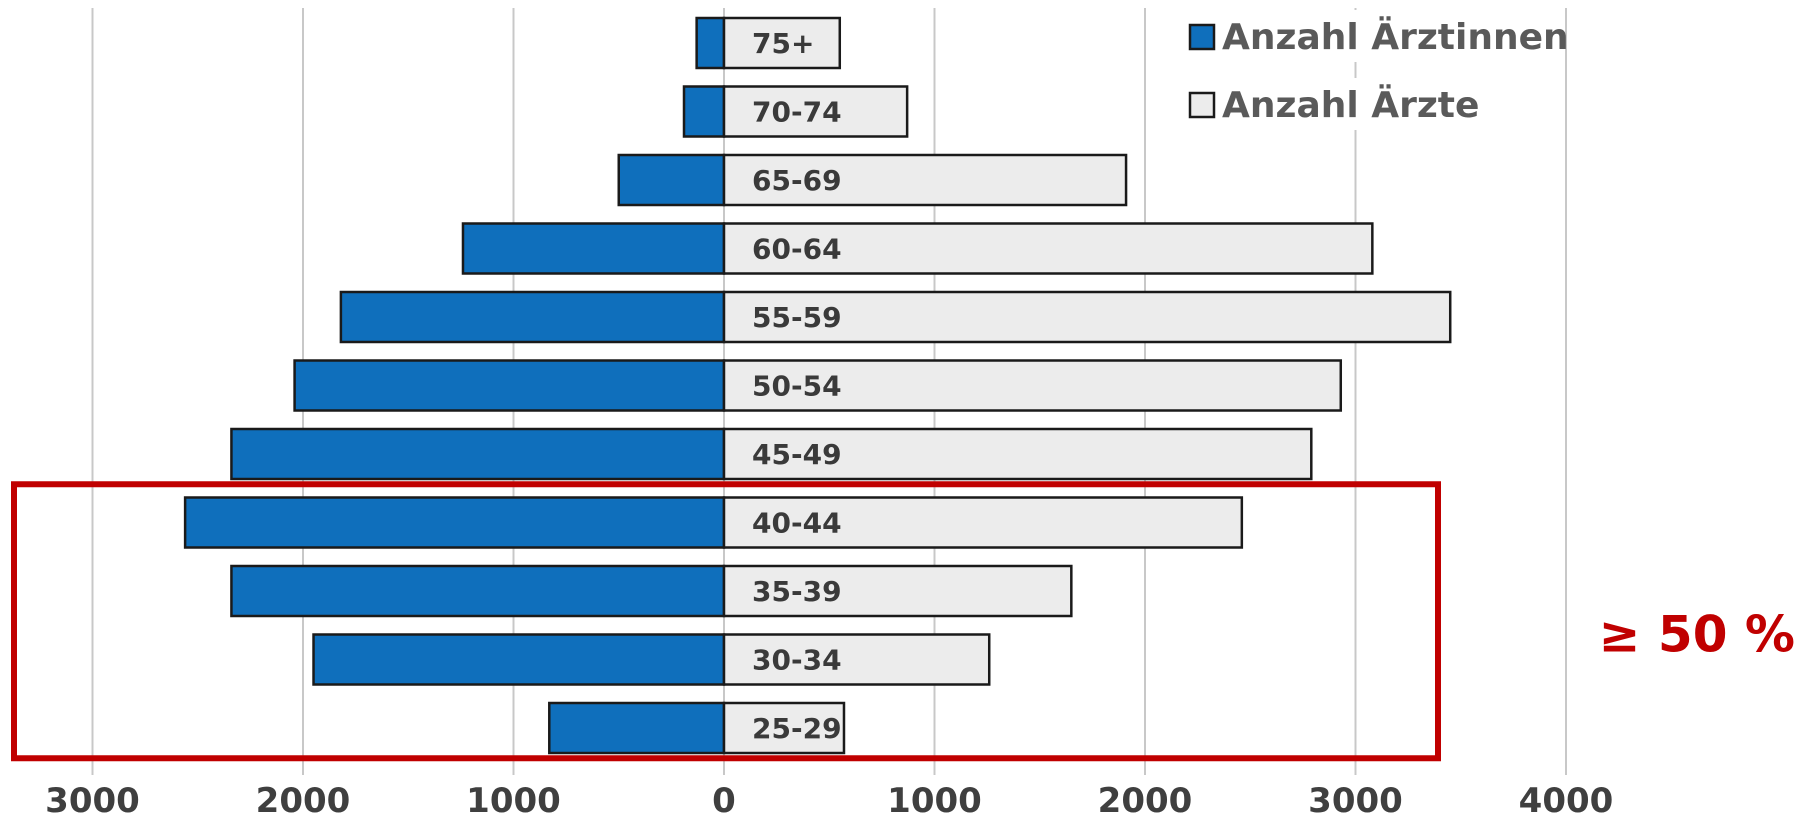 Image resolution: width=1809 pixels, height=827 pixels. Describe the element at coordinates (797, 112) in the screenshot. I see `category-label-70-74: 70-74` at that location.